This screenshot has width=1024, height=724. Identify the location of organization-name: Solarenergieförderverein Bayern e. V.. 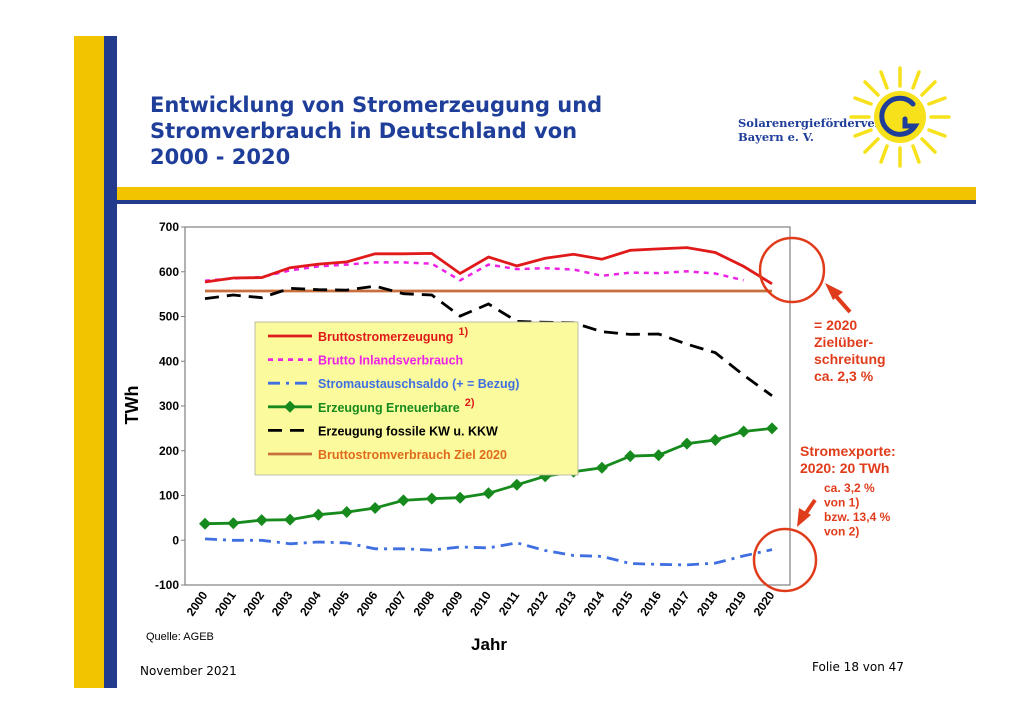
(819, 130).